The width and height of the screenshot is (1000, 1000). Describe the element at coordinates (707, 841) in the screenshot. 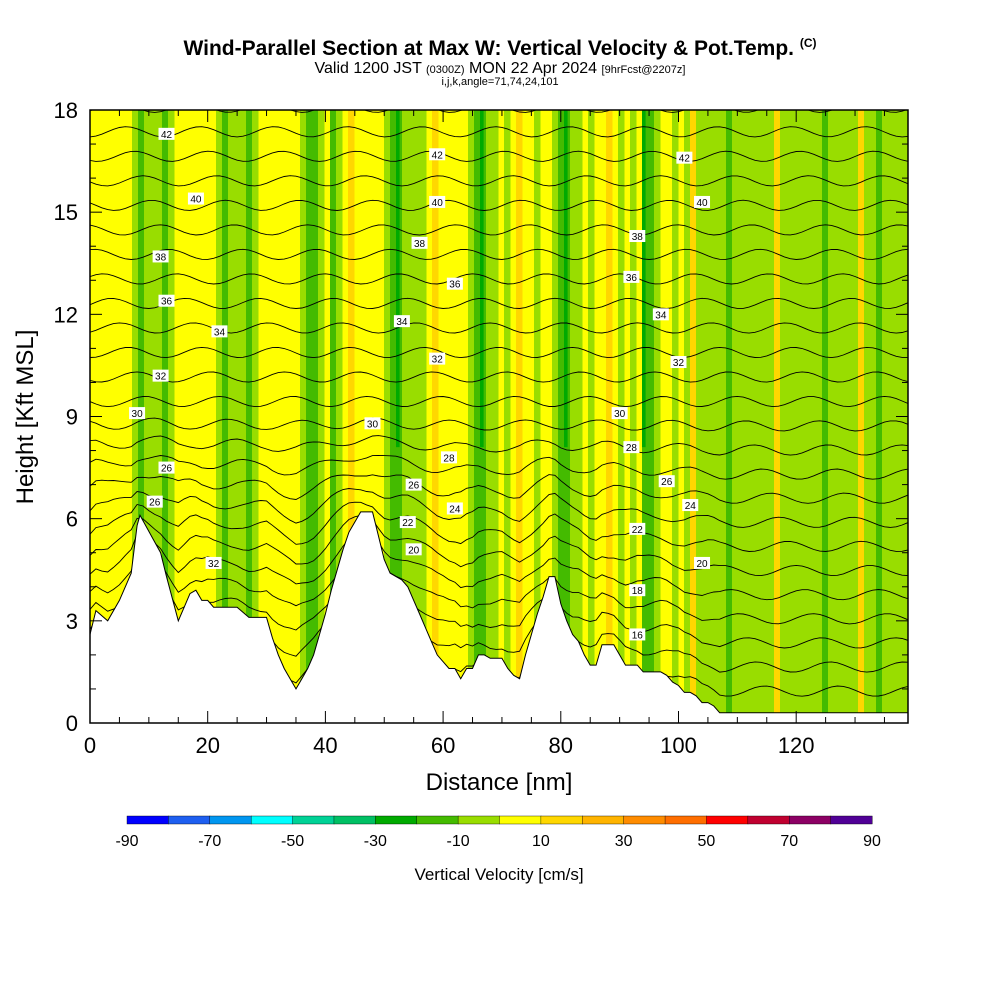

I see `colorbar-tick-label: 50` at that location.